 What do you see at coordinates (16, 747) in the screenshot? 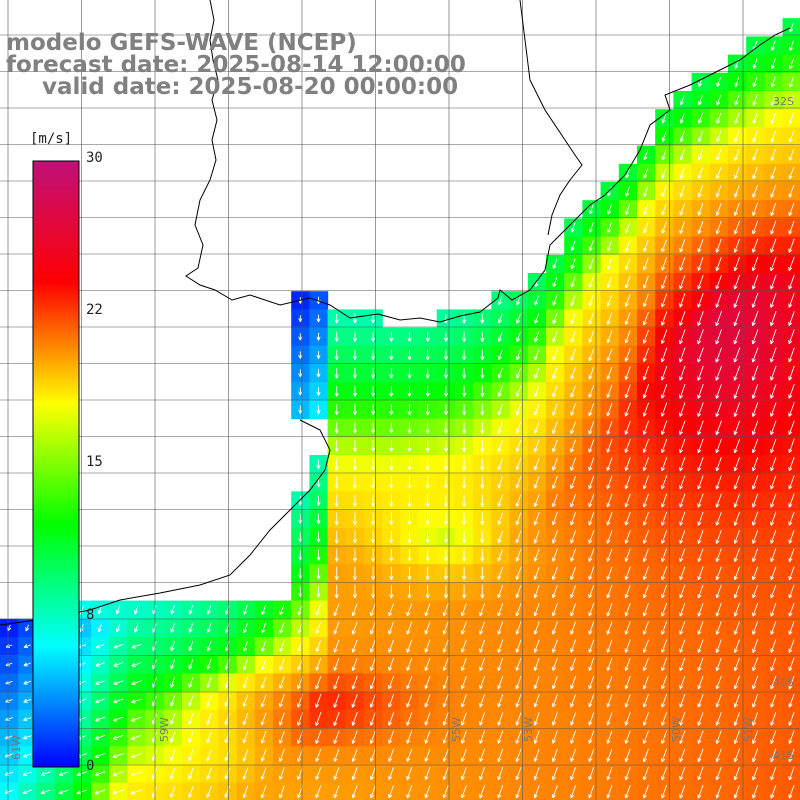
I see `lon-label-61w: 61W` at bounding box center [16, 747].